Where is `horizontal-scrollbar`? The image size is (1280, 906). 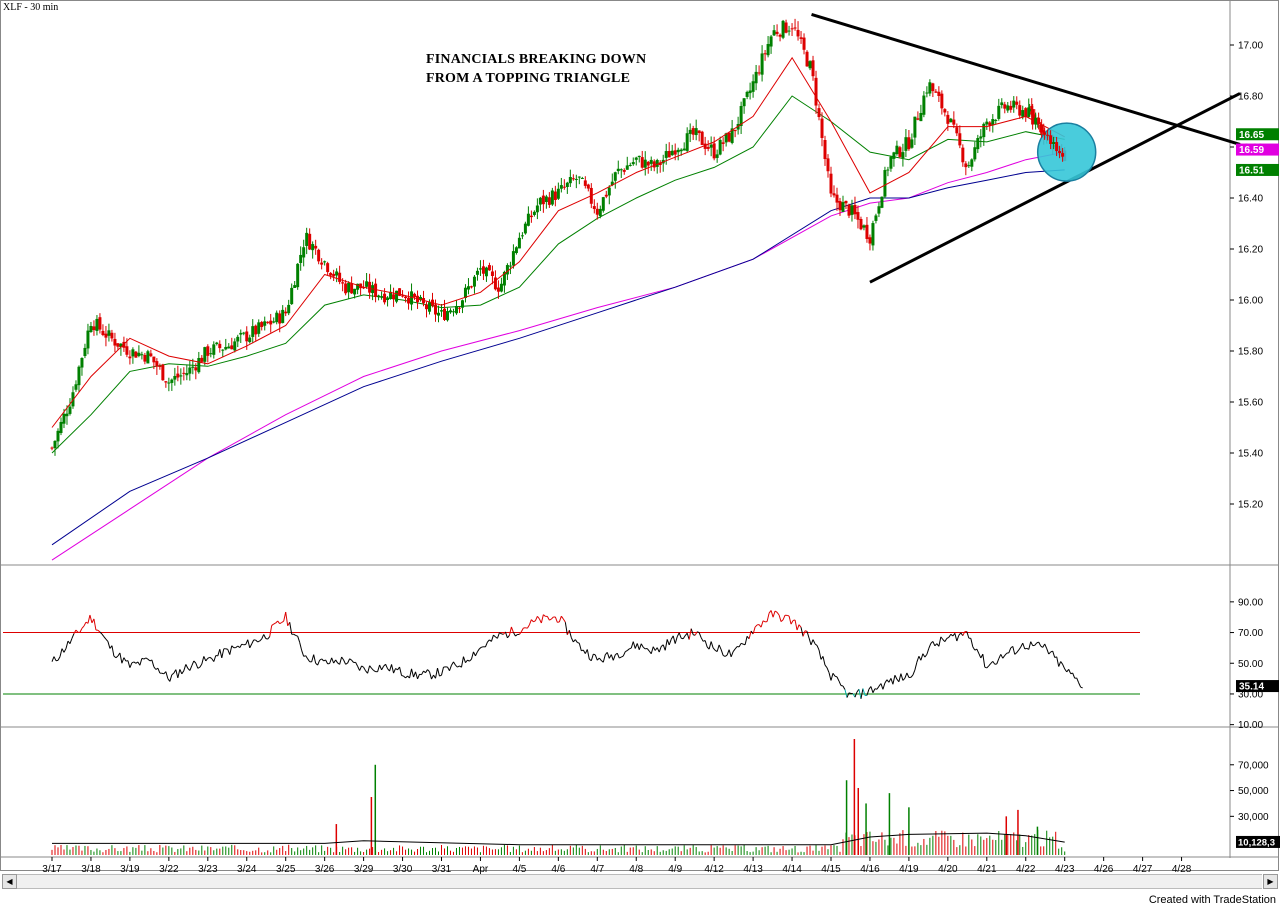 horizontal-scrollbar is located at coordinates (639, 881).